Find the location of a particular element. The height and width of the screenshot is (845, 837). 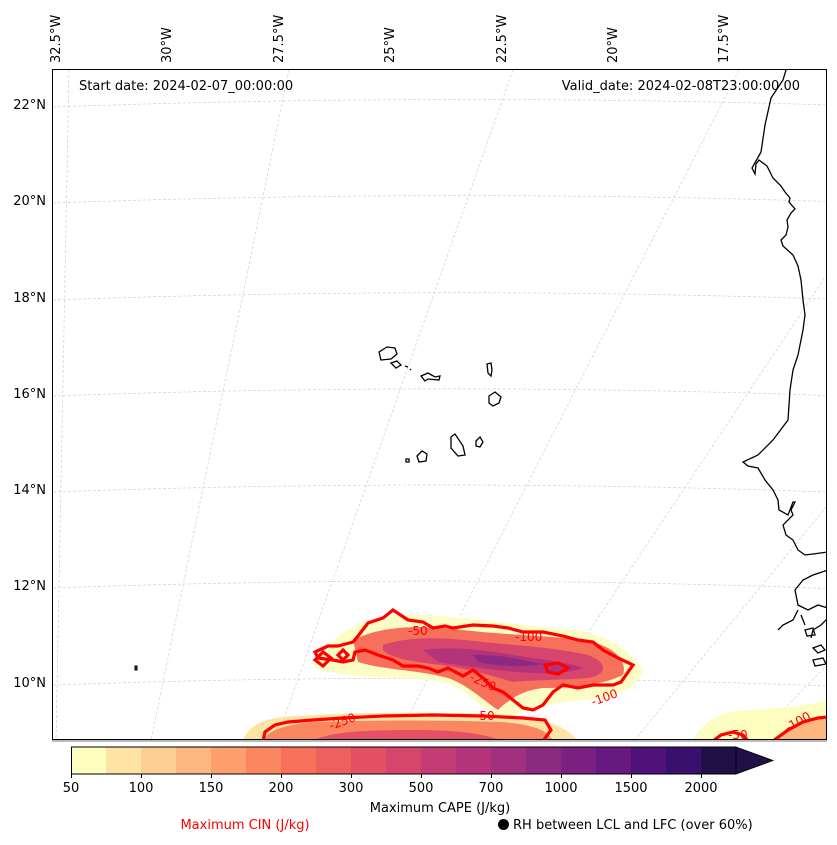

cin-label: -100 is located at coordinates (528, 637).